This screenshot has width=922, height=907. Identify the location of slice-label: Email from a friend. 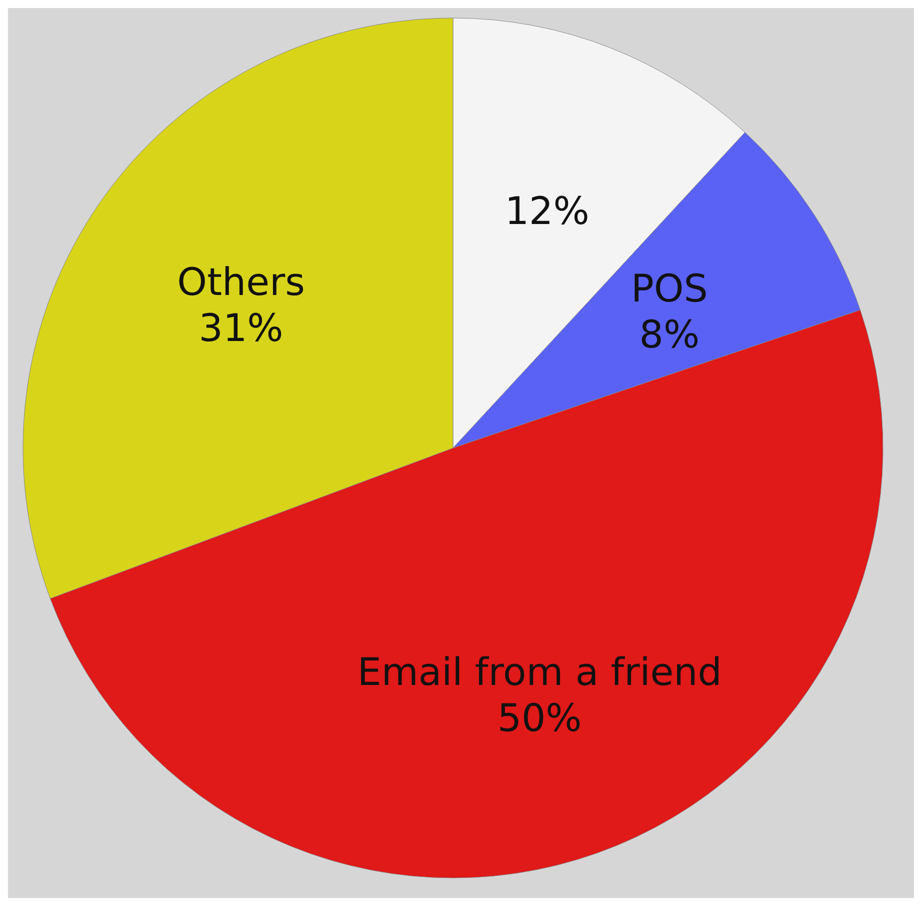
(539, 672).